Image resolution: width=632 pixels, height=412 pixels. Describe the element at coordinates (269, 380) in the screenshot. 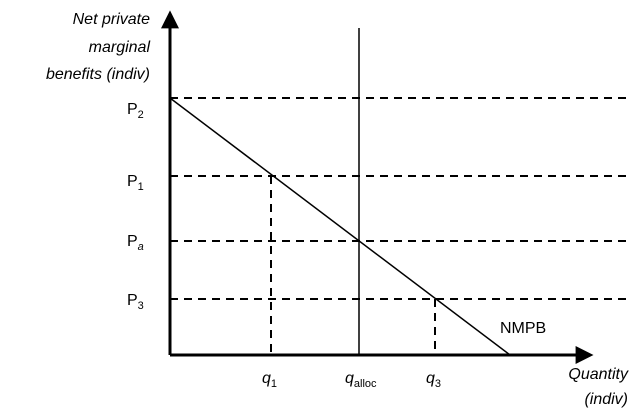

I see `quantity-label-q1: q1` at that location.